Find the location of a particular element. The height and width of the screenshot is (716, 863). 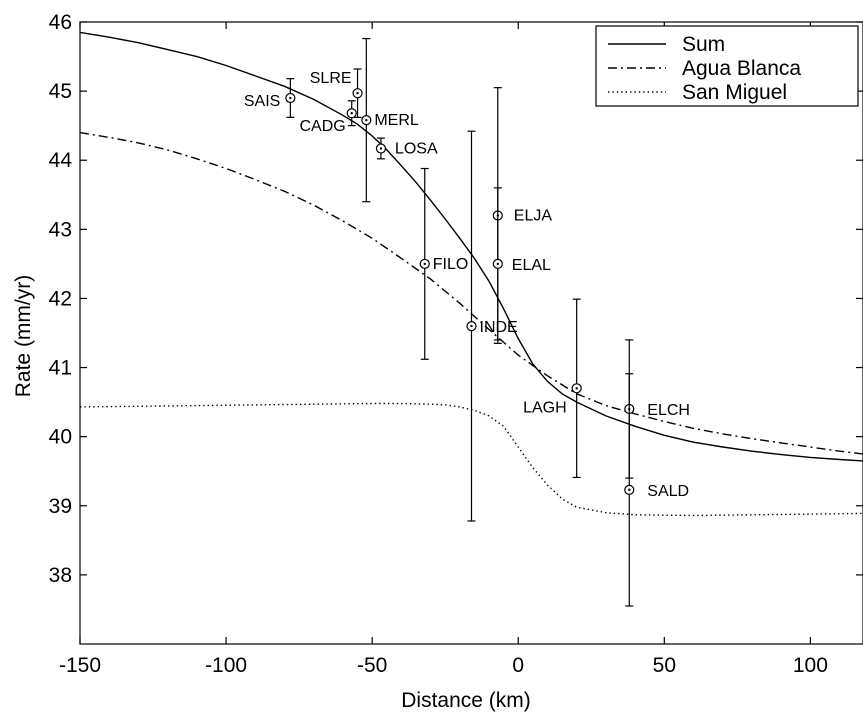

station-losa: LOSA is located at coordinates (406, 148).